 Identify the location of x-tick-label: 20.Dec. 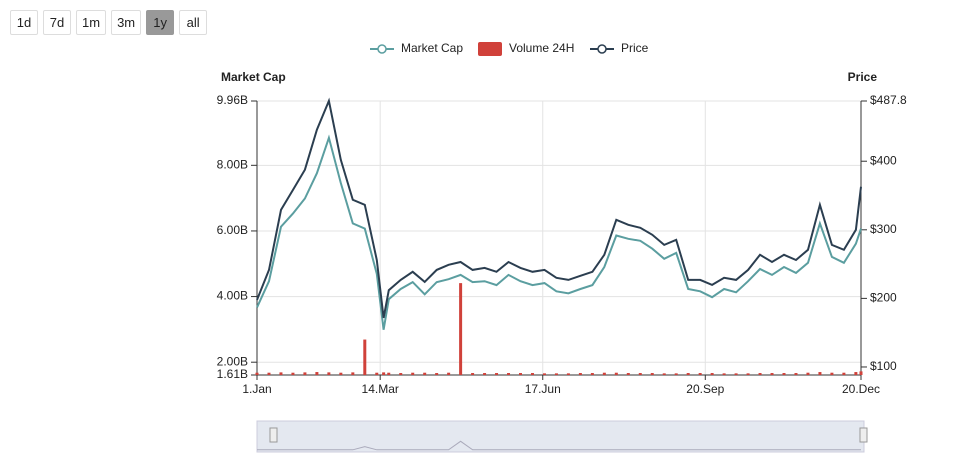
(861, 389).